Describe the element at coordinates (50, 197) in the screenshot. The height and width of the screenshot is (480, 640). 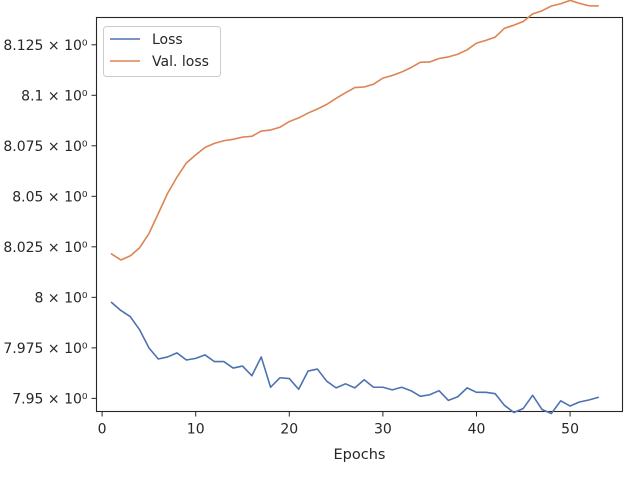
I see `y-tick-label: 8.05 × 10⁰` at that location.